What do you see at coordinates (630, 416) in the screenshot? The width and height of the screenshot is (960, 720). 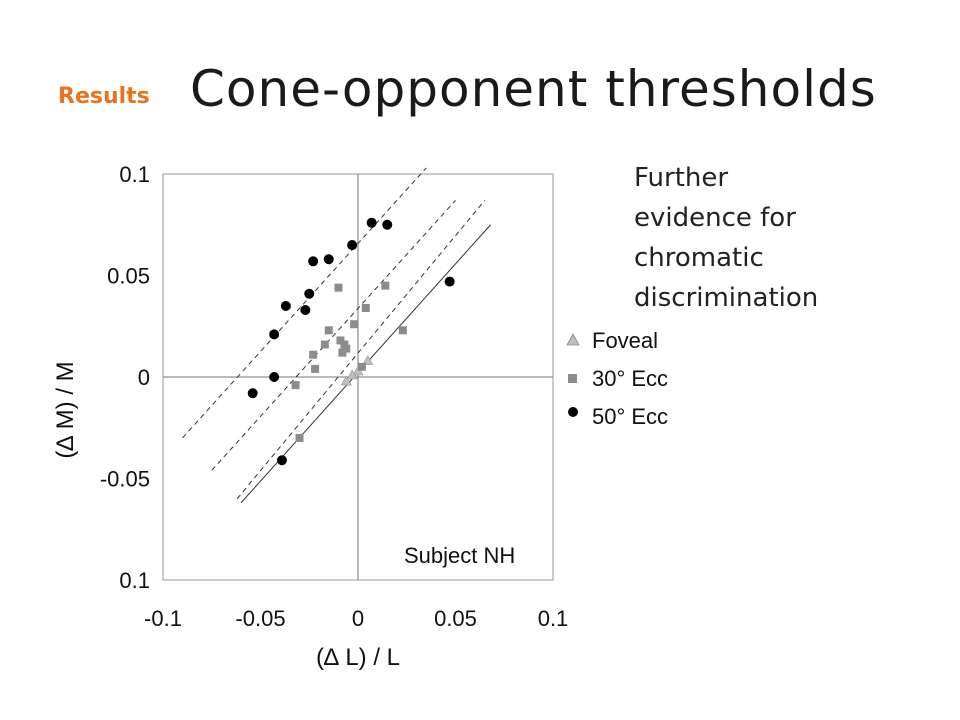 I see `legend-label-50-ecc: 50° Ecc` at bounding box center [630, 416].